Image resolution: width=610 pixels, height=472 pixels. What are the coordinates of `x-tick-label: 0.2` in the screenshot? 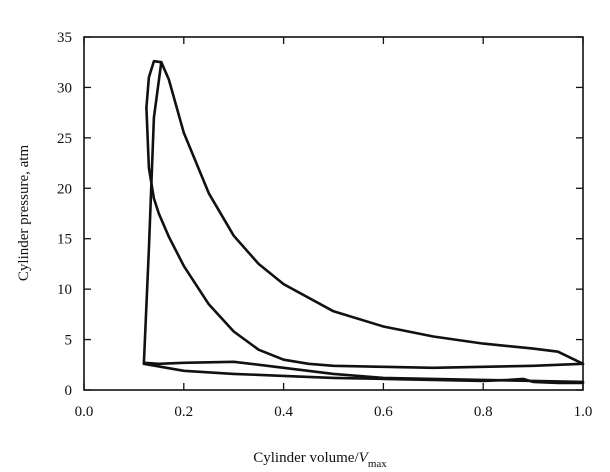 It's located at (183, 412).